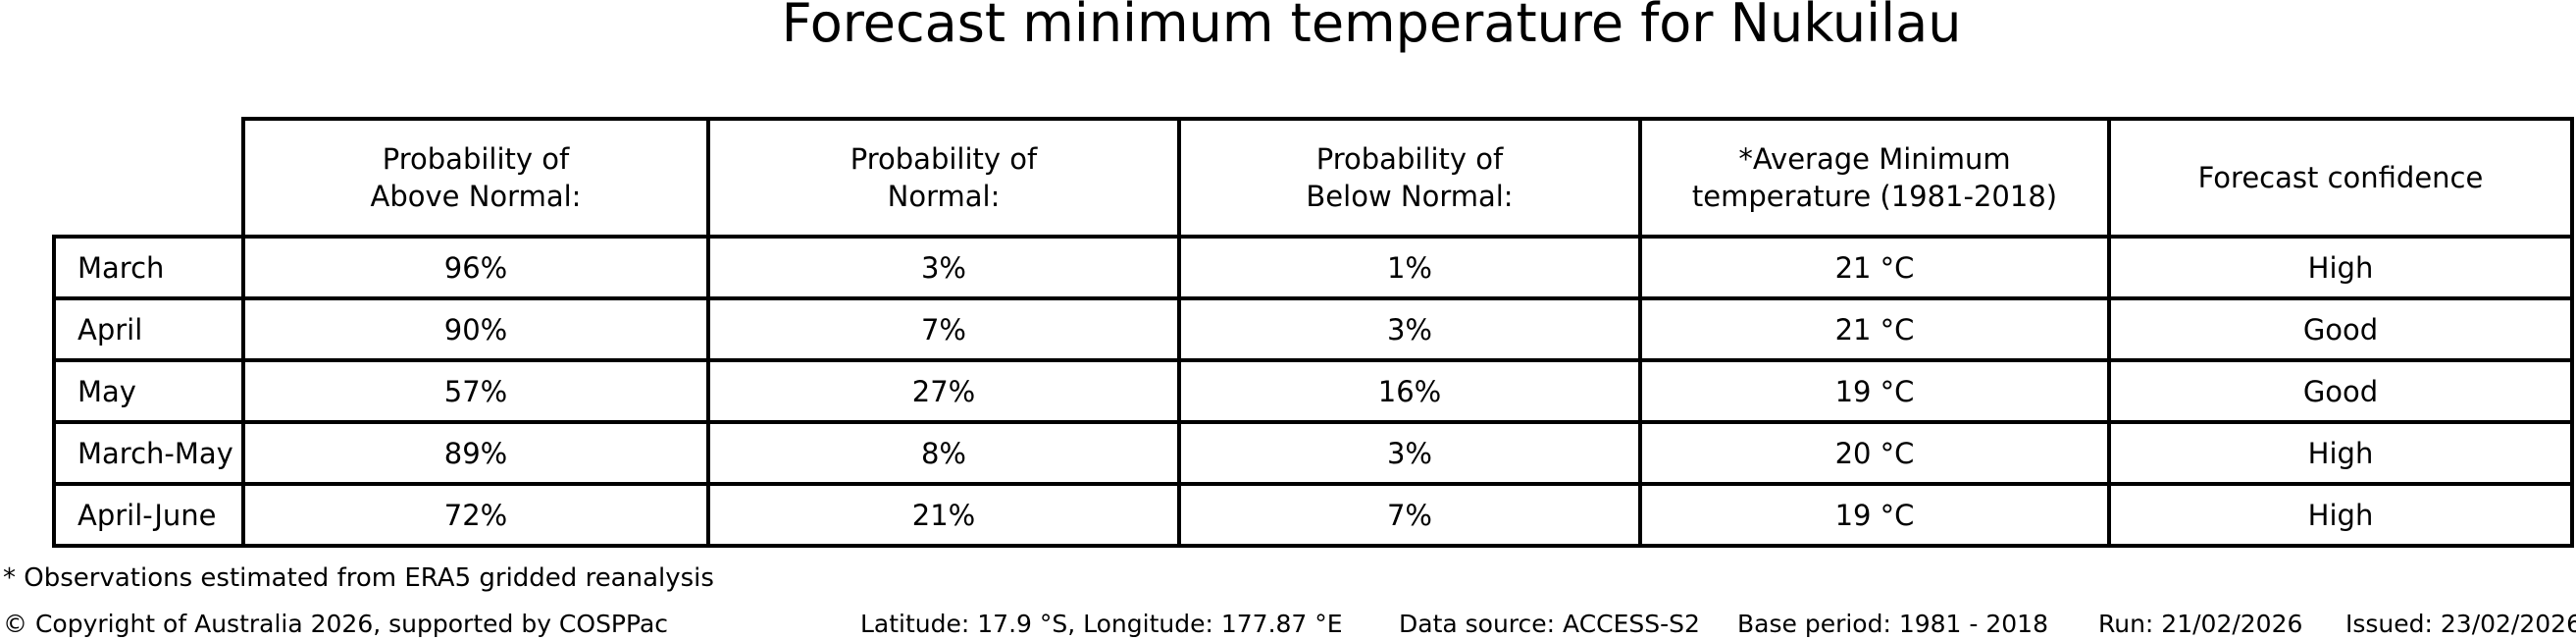 The image size is (2576, 640). What do you see at coordinates (2340, 178) in the screenshot?
I see `column-header-forecast-confidence: Forecast confidence` at bounding box center [2340, 178].